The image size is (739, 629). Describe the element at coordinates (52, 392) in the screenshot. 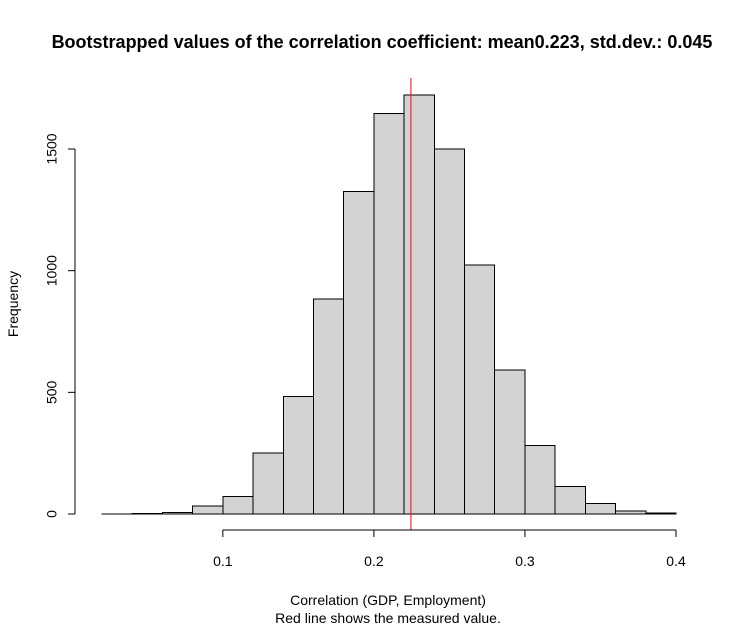

I see `y-tick-label: 500` at that location.